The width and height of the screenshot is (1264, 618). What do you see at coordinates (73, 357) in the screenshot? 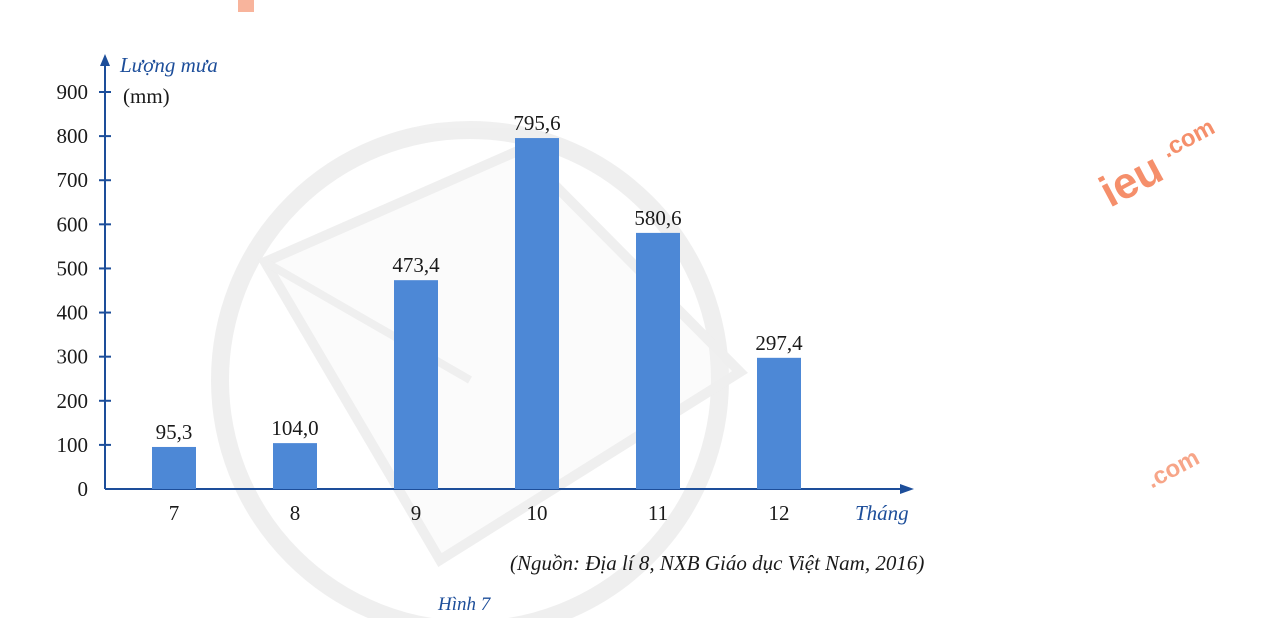
I see `y-tick-label: 300` at bounding box center [73, 357].